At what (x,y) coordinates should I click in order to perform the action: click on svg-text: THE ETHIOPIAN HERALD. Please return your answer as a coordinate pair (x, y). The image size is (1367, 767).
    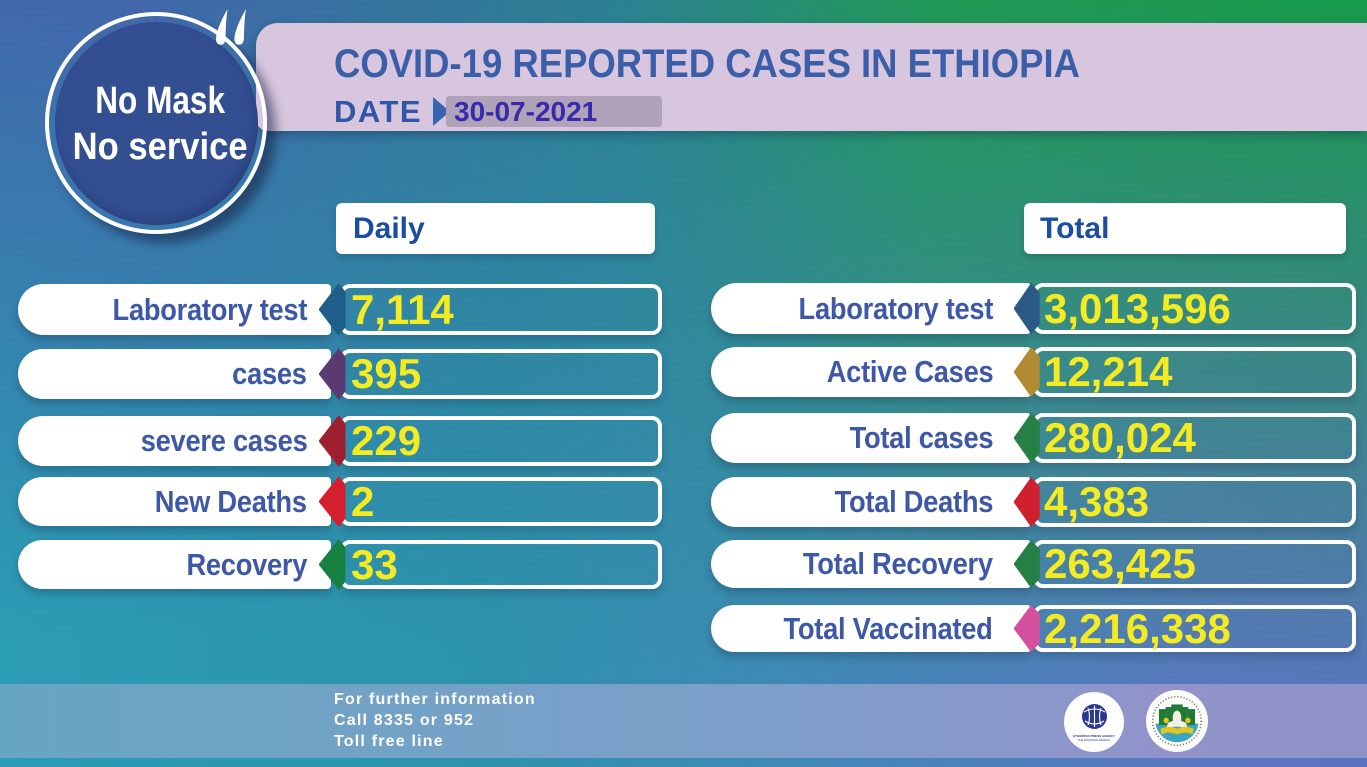
    Looking at the image, I should click on (1094, 740).